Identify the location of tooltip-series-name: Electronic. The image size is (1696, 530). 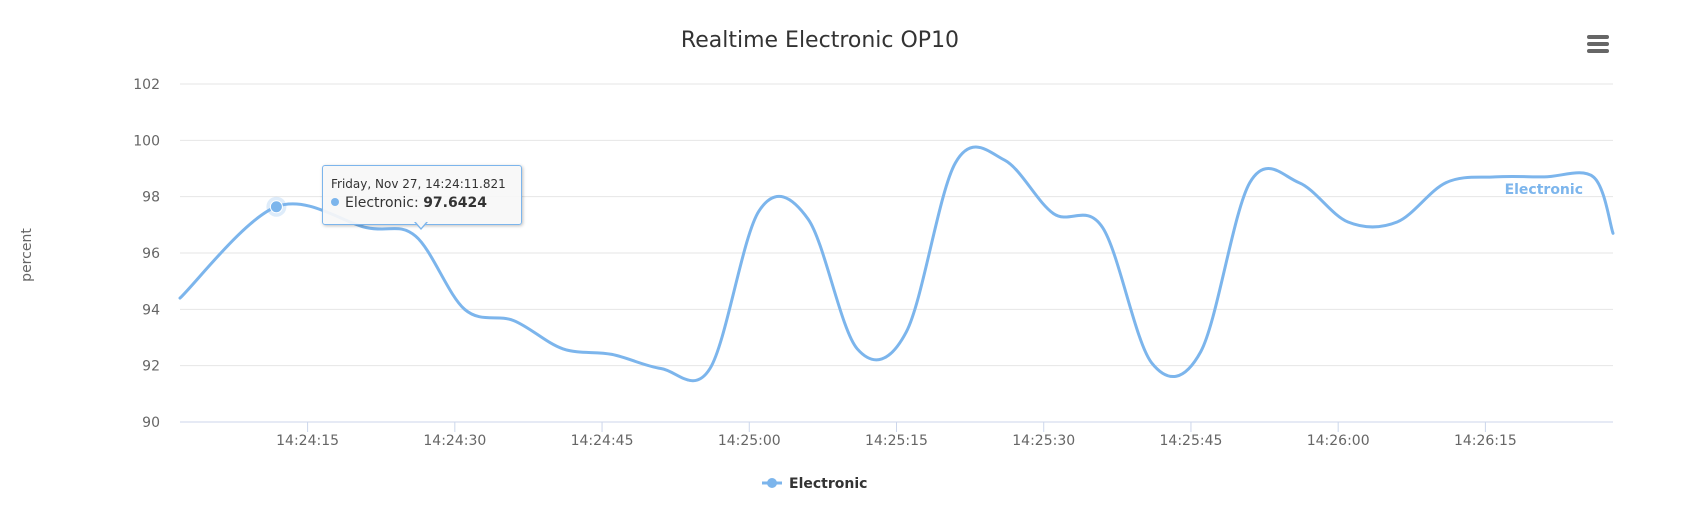
(380, 203).